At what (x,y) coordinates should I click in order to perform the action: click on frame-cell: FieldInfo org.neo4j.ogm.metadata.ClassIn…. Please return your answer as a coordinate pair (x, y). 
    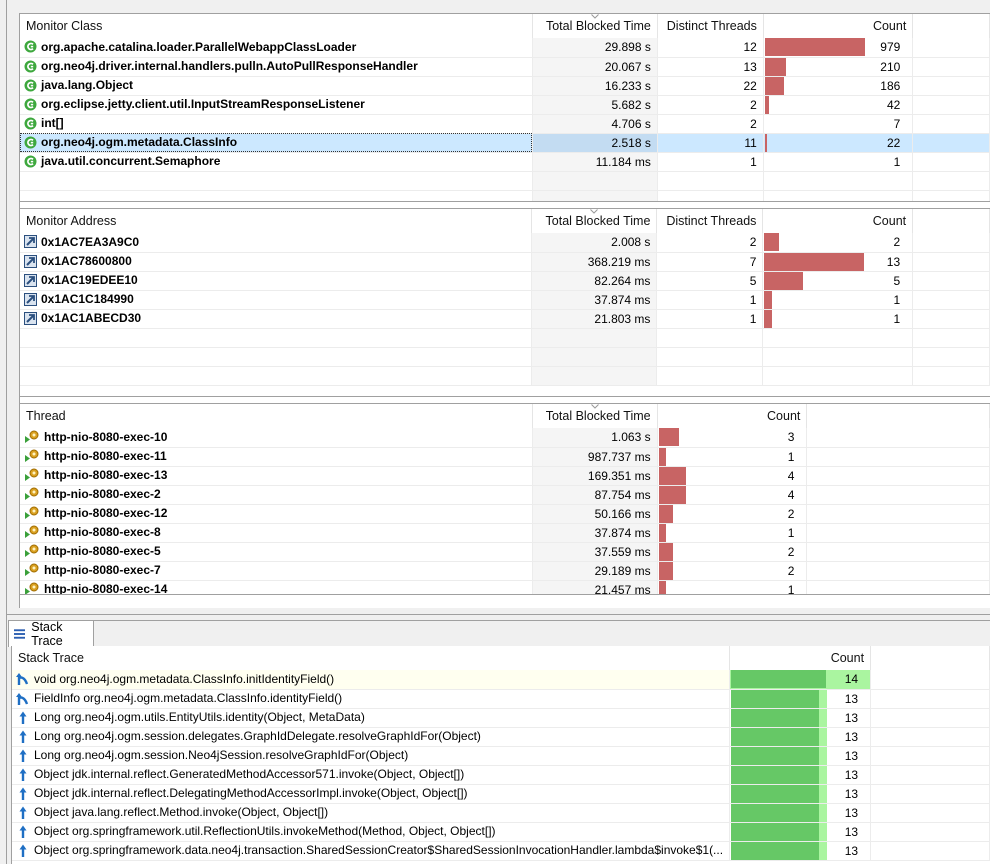
    Looking at the image, I should click on (371, 699).